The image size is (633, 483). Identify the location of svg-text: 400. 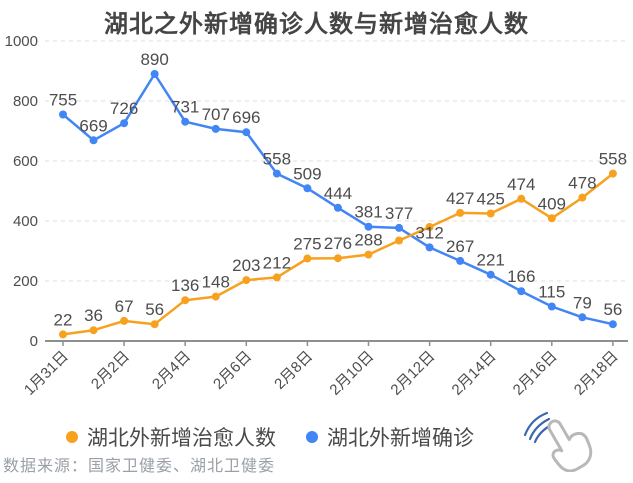
(25, 221).